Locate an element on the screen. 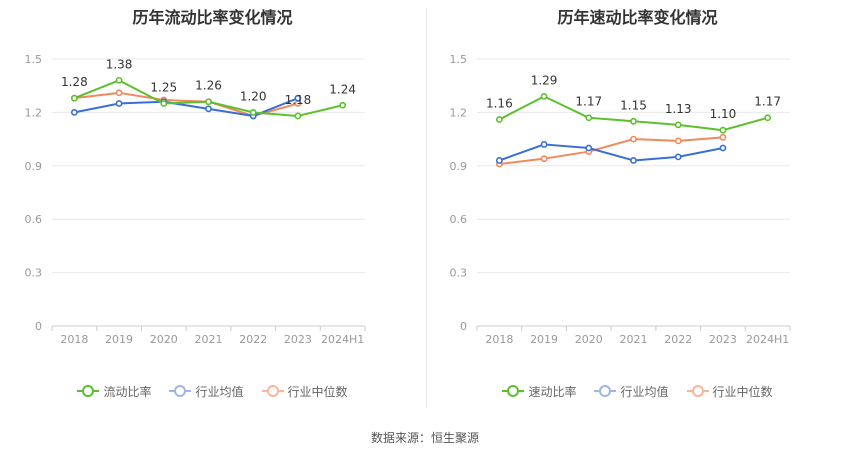  data-label: 1.28 is located at coordinates (74, 82).